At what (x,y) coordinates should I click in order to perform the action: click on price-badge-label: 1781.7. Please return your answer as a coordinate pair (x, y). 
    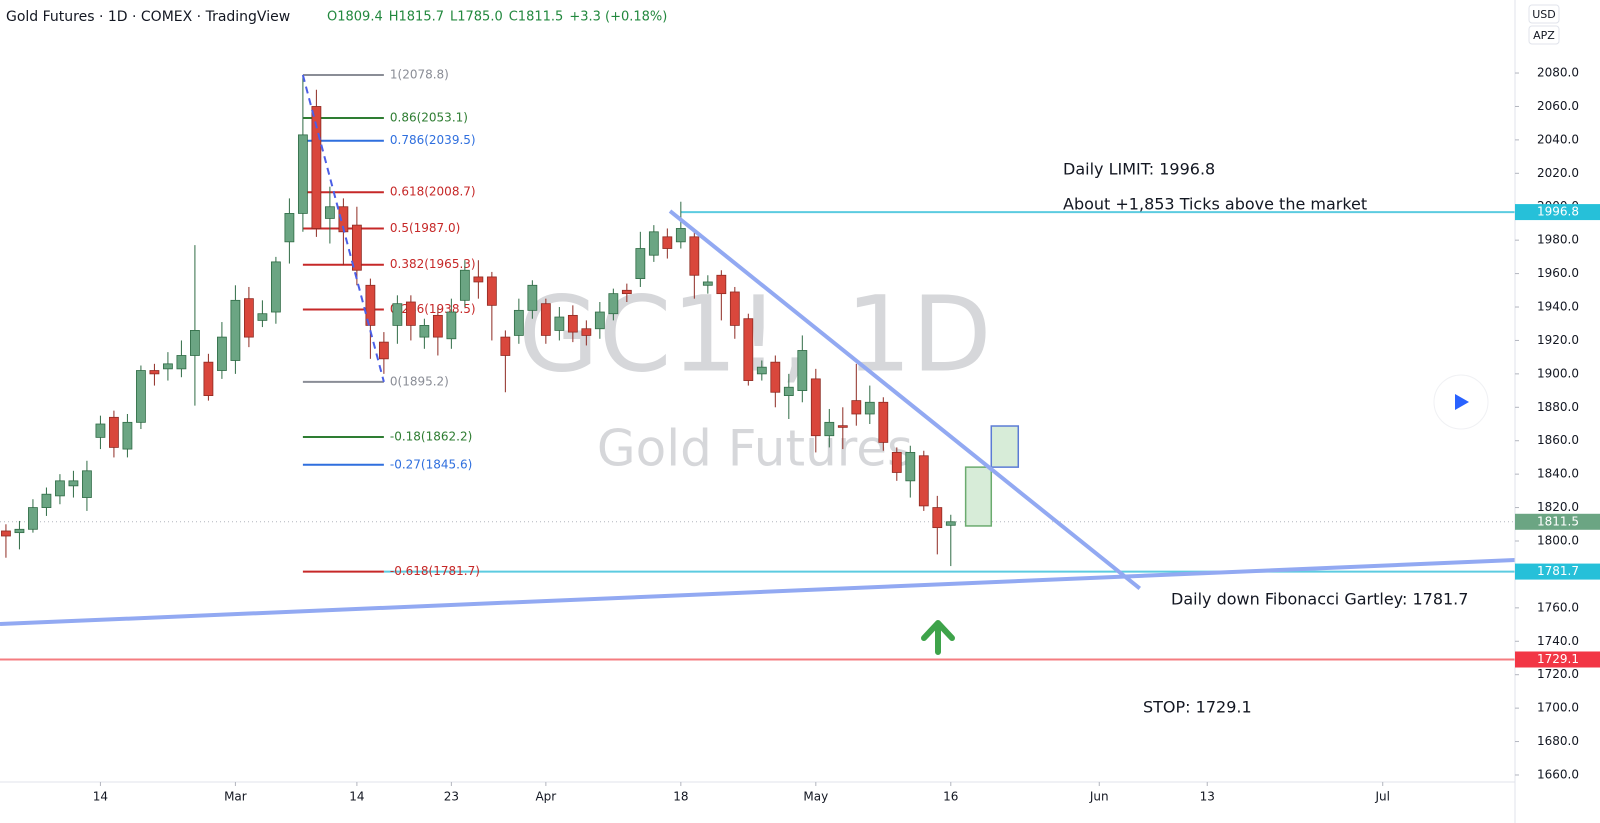
    Looking at the image, I should click on (1558, 571).